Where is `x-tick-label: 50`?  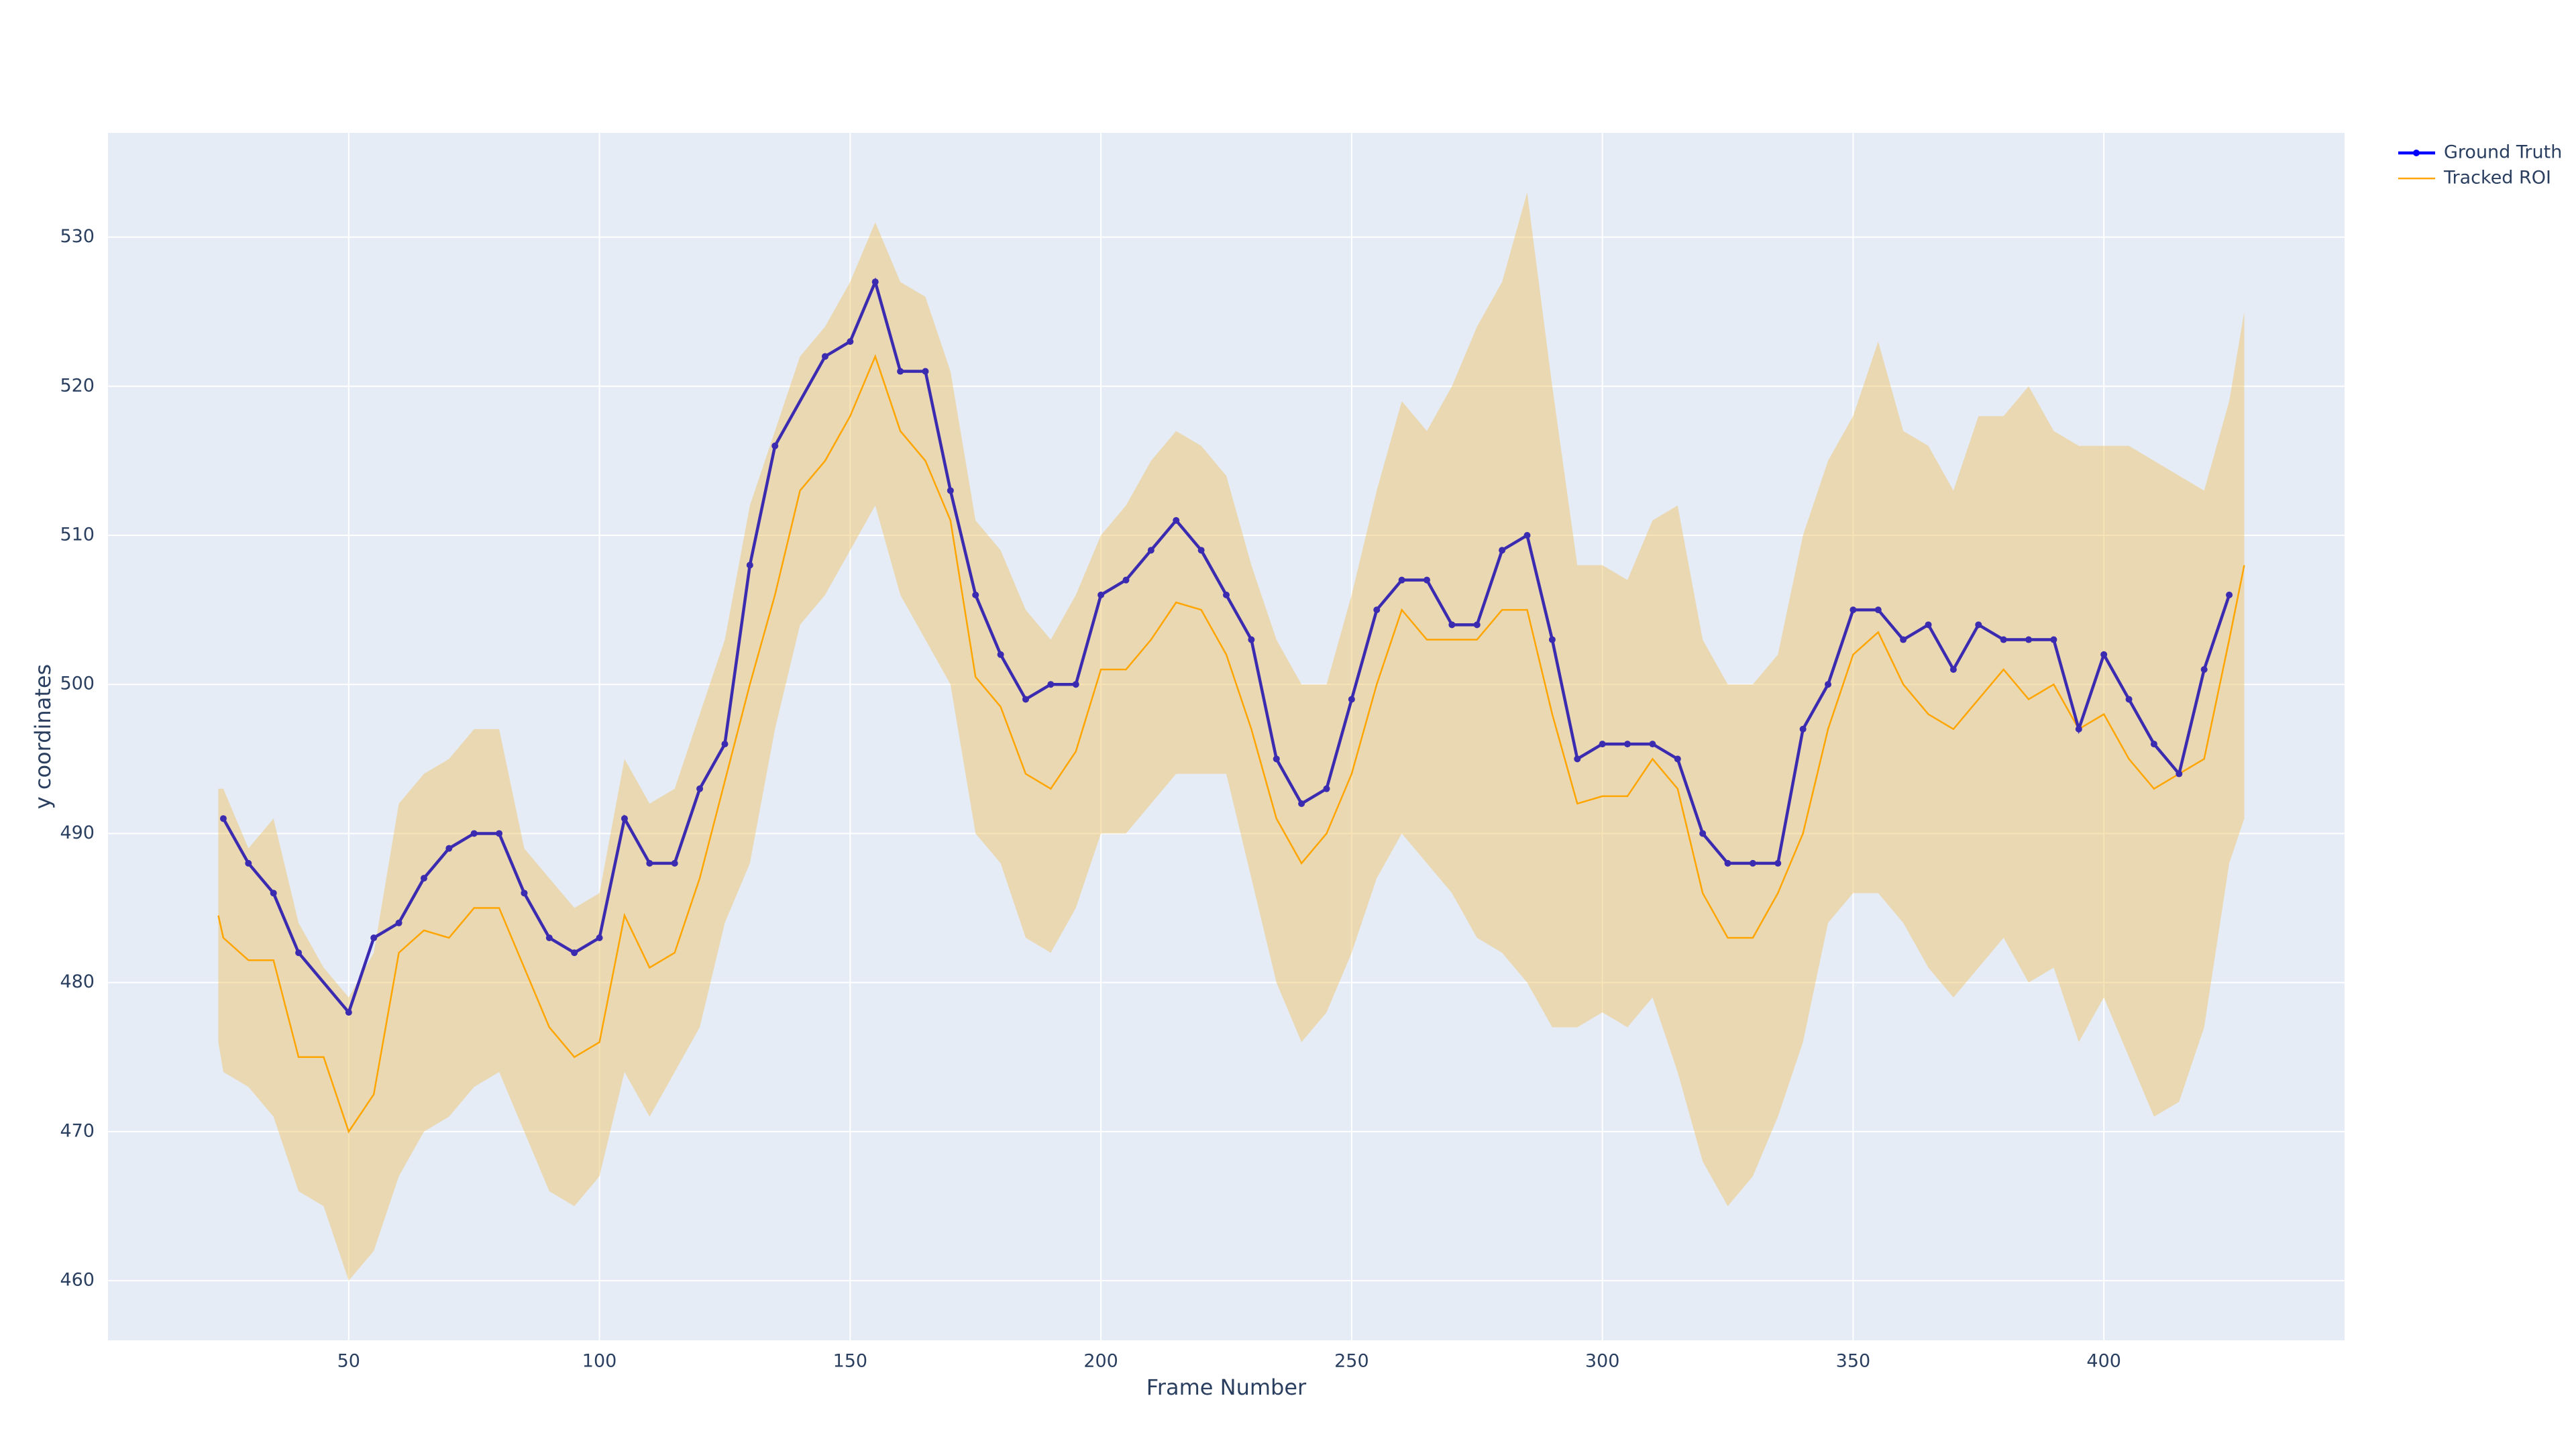
x-tick-label: 50 is located at coordinates (348, 1361).